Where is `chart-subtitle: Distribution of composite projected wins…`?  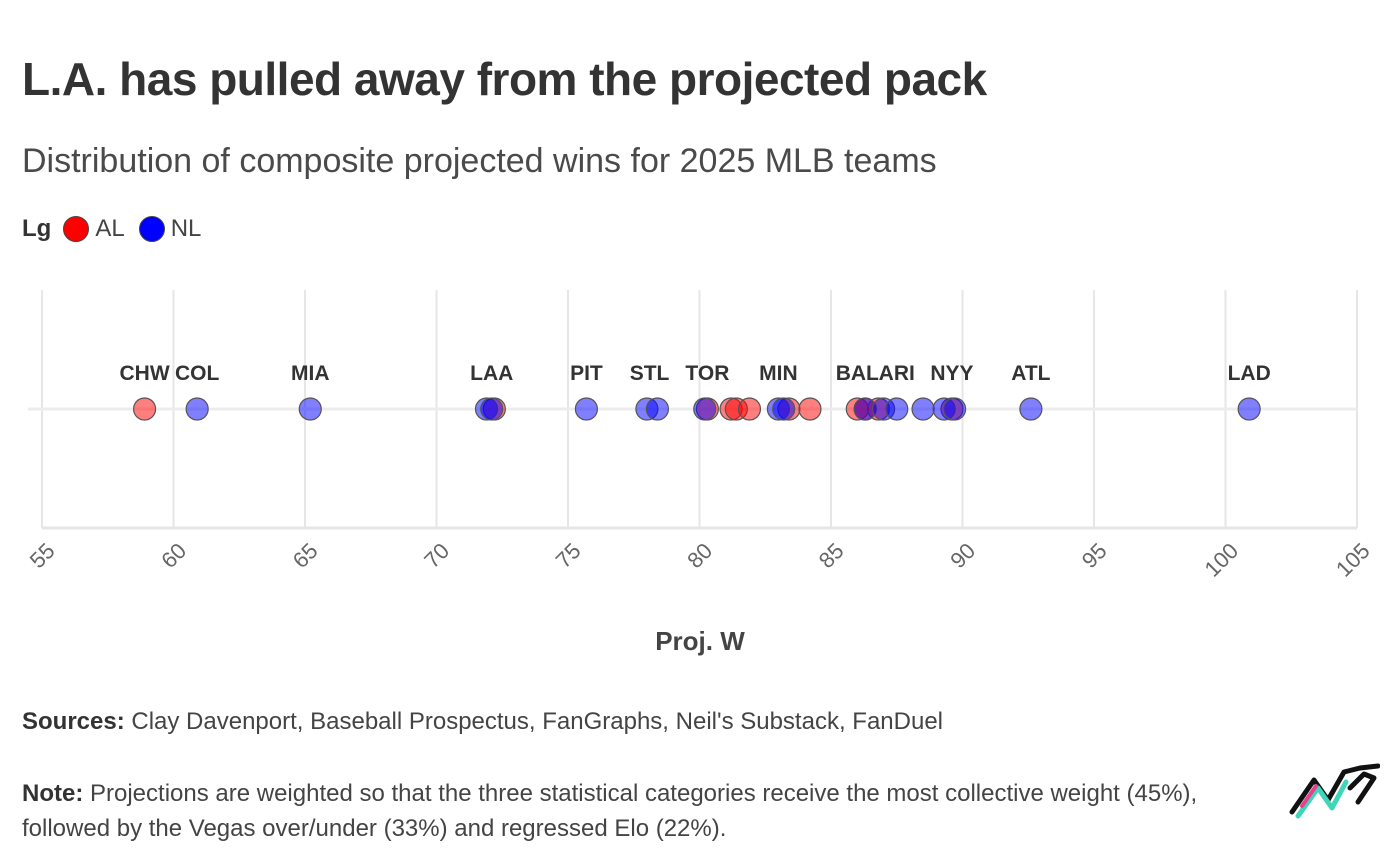 chart-subtitle: Distribution of composite projected wins… is located at coordinates (479, 161).